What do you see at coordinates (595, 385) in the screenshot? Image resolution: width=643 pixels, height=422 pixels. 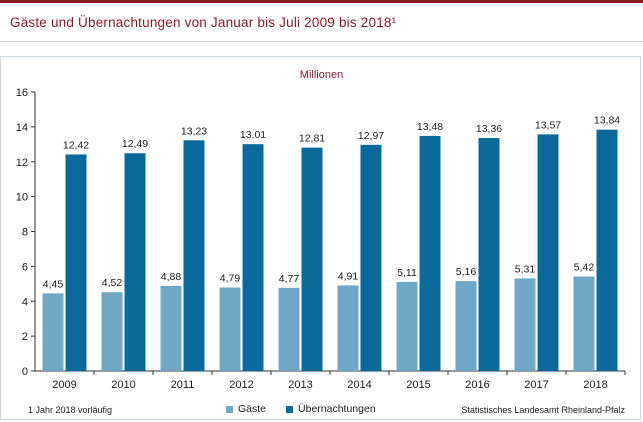 I see `x-tick-label: 2018` at bounding box center [595, 385].